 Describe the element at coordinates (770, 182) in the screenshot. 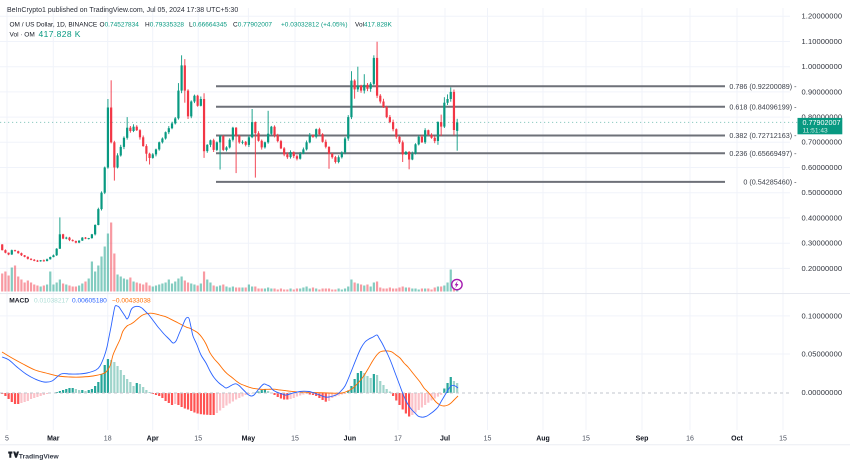

I see `svg-text: 0 (0.54285460) -` at that location.